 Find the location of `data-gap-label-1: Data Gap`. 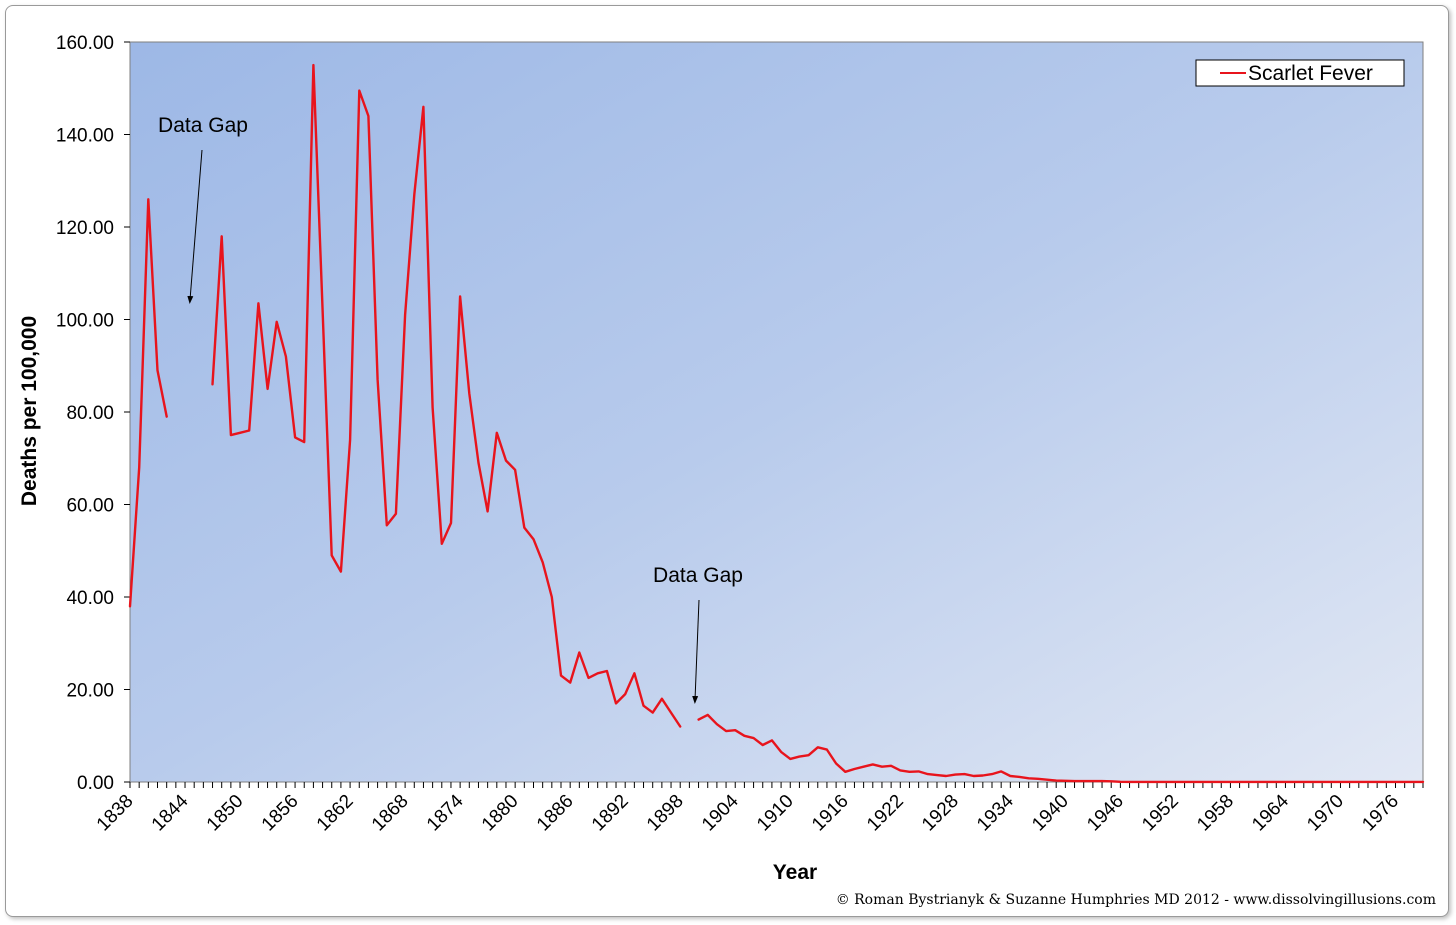

data-gap-label-1: Data Gap is located at coordinates (203, 125).